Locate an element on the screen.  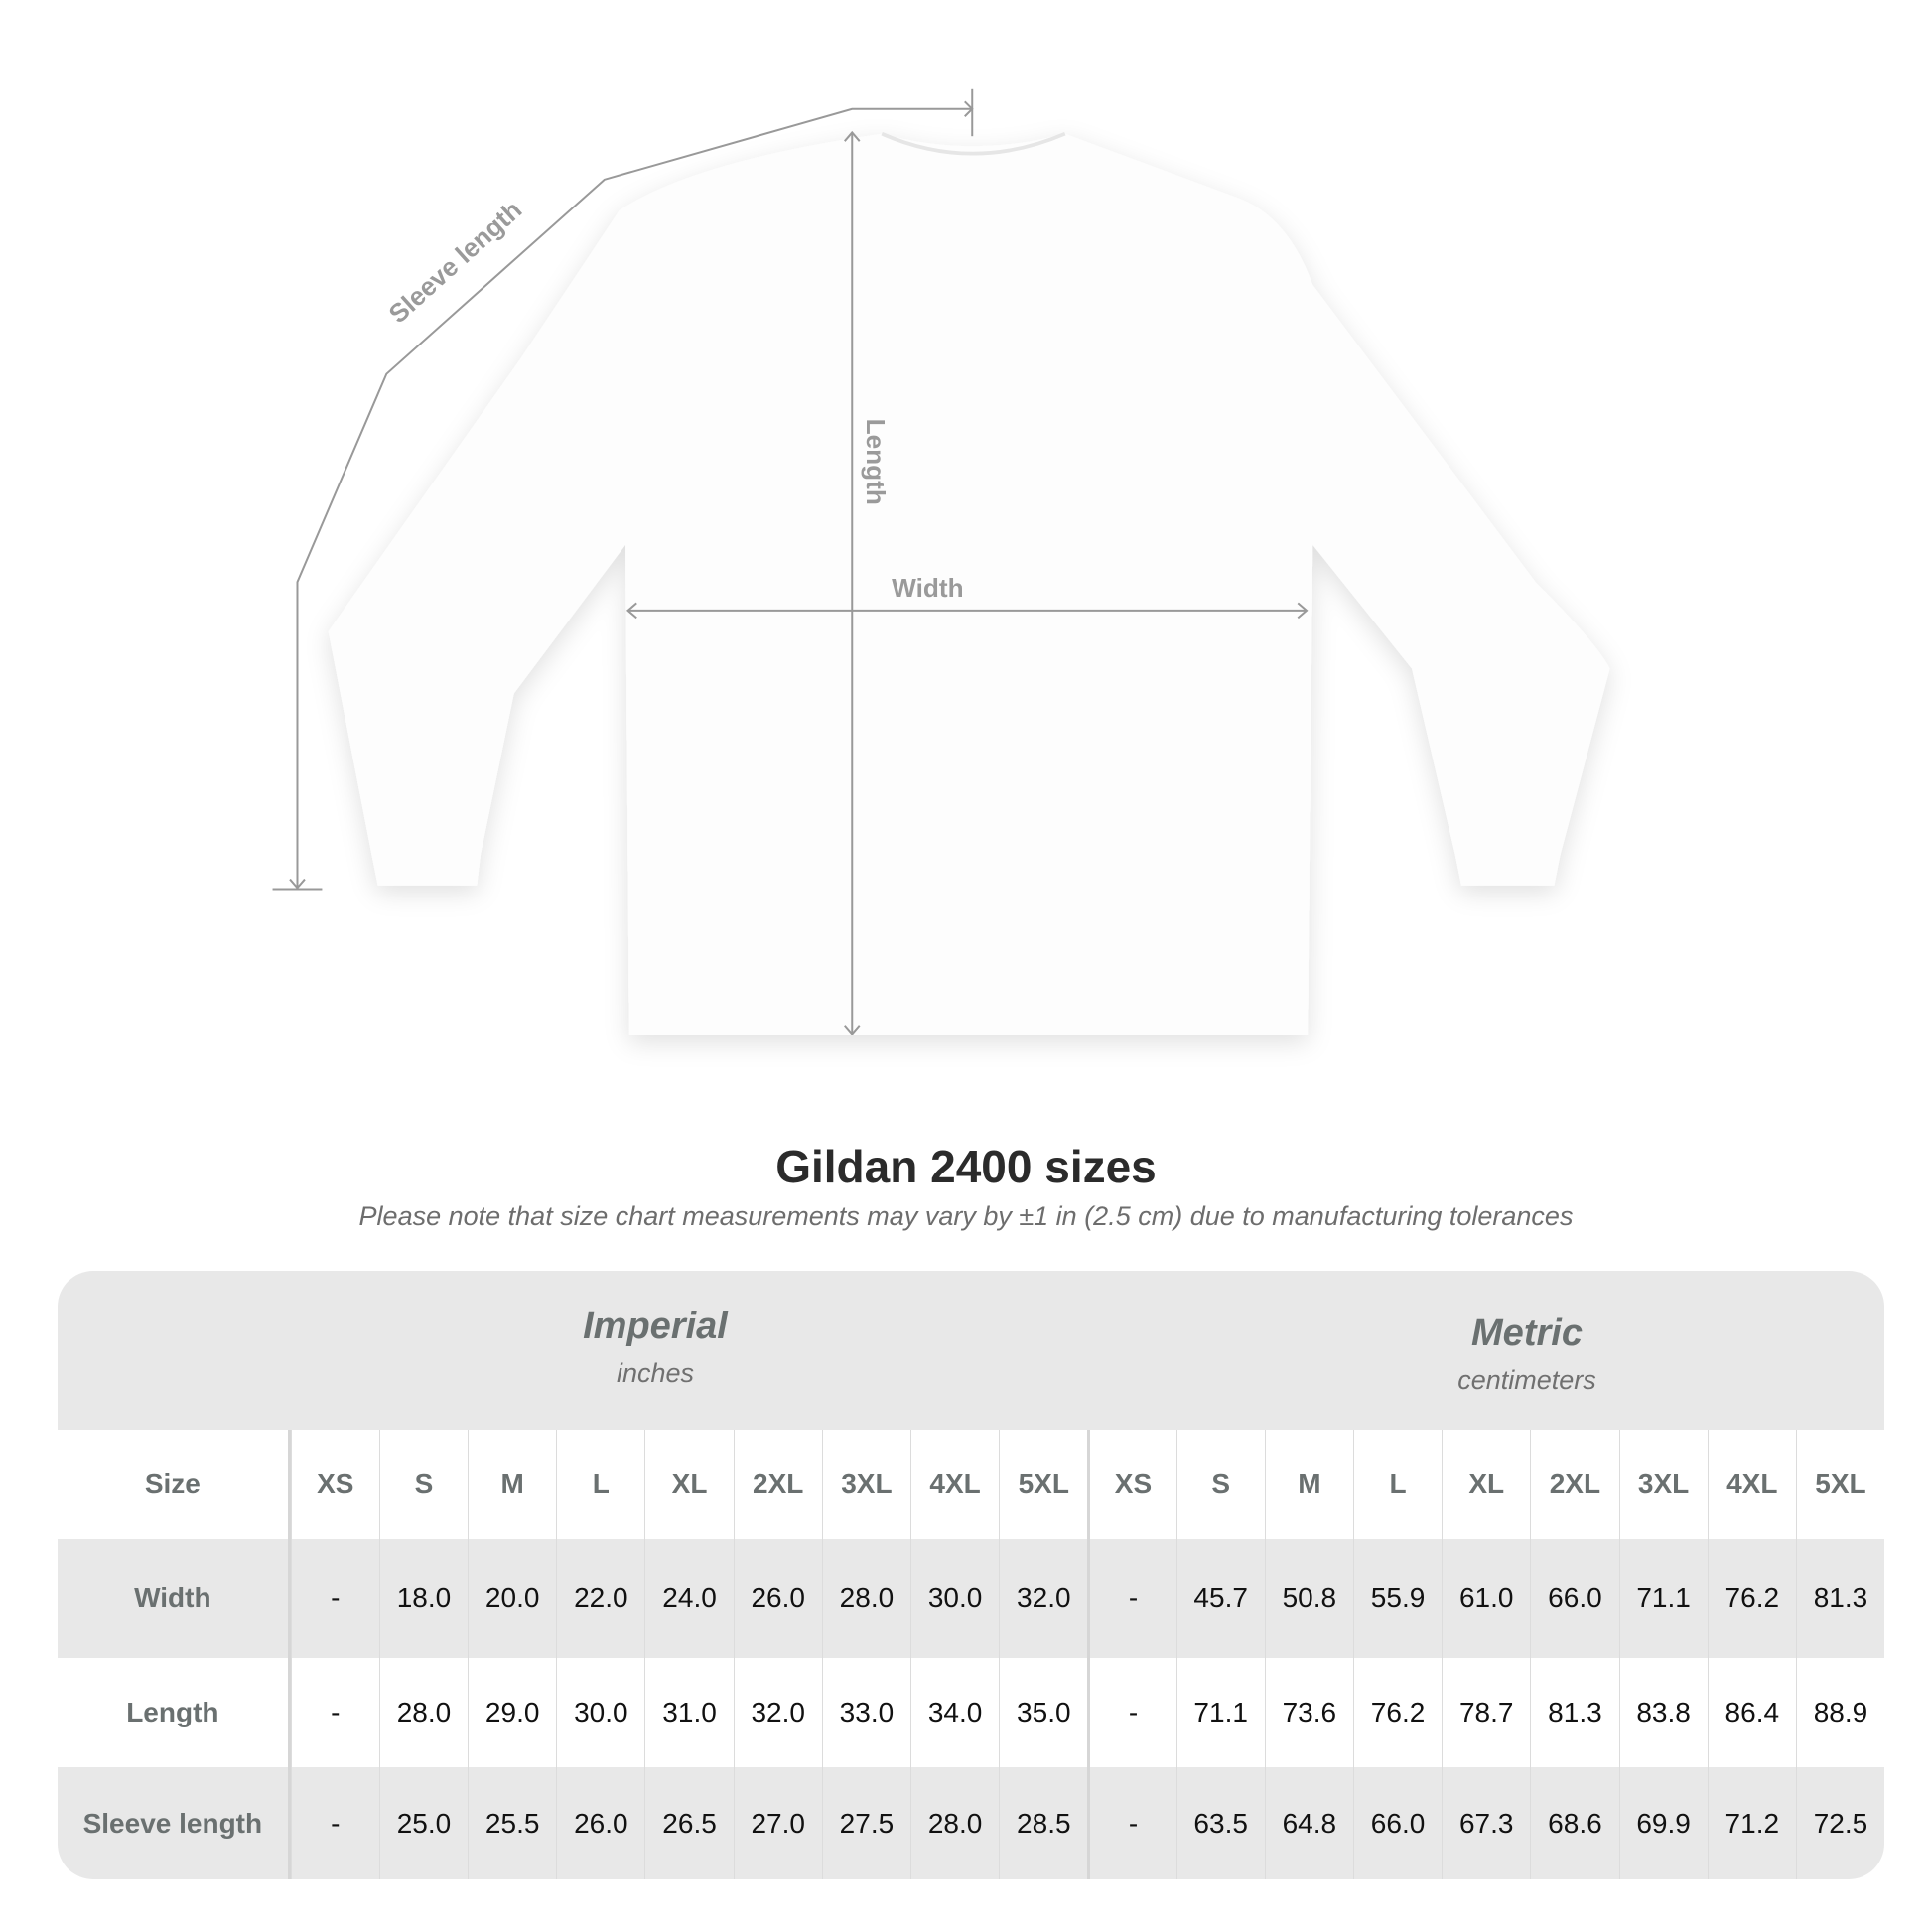
imperial-size-s: S is located at coordinates (423, 1485).